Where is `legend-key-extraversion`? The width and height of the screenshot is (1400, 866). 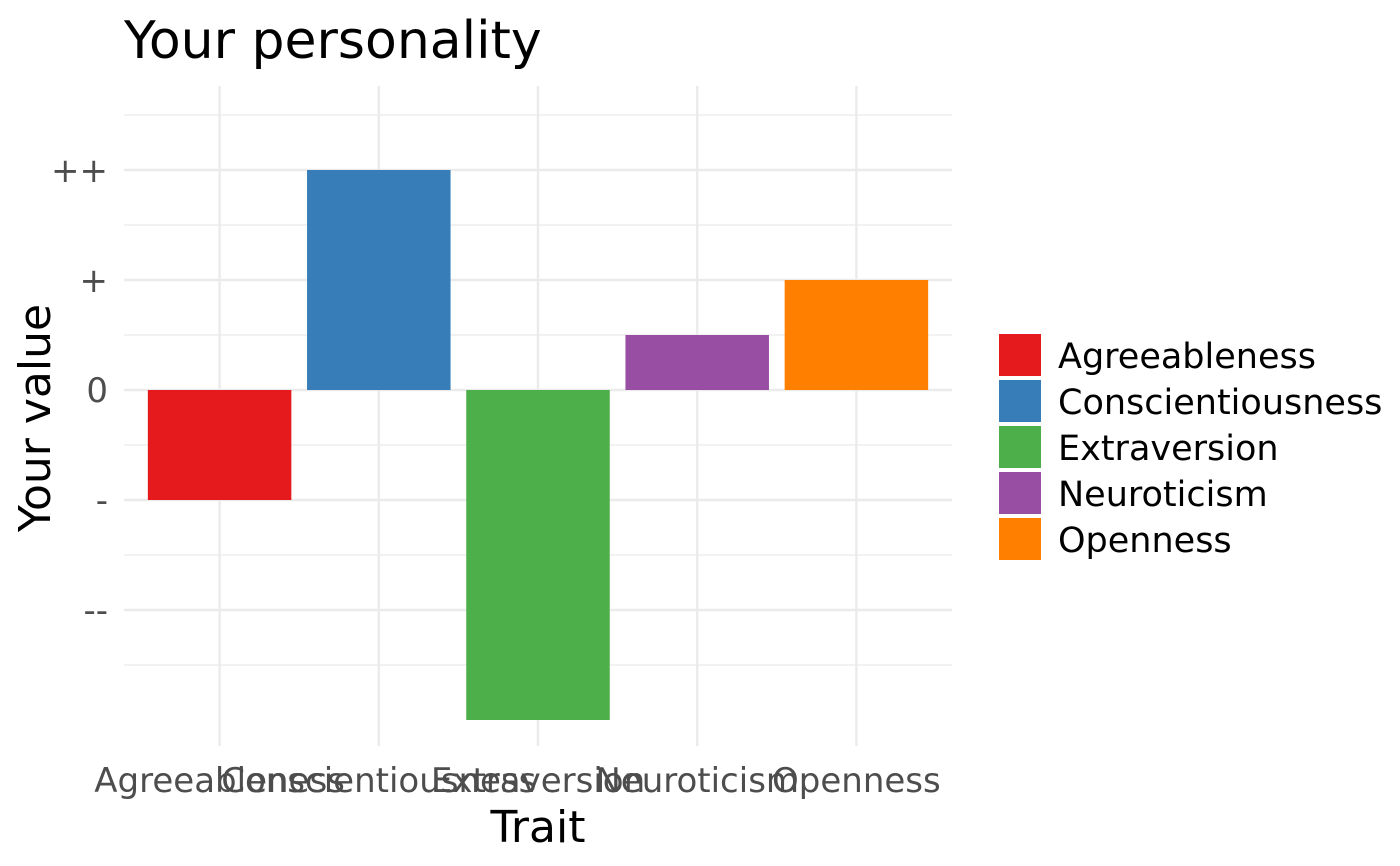
legend-key-extraversion is located at coordinates (1020, 447).